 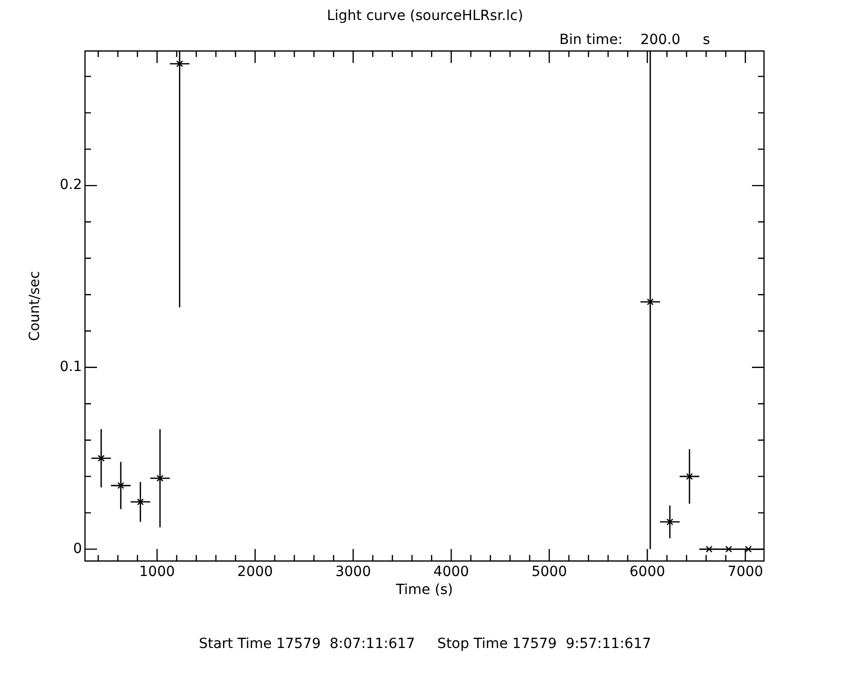 What do you see at coordinates (71, 367) in the screenshot?
I see `y-tick-label: 0.1` at bounding box center [71, 367].